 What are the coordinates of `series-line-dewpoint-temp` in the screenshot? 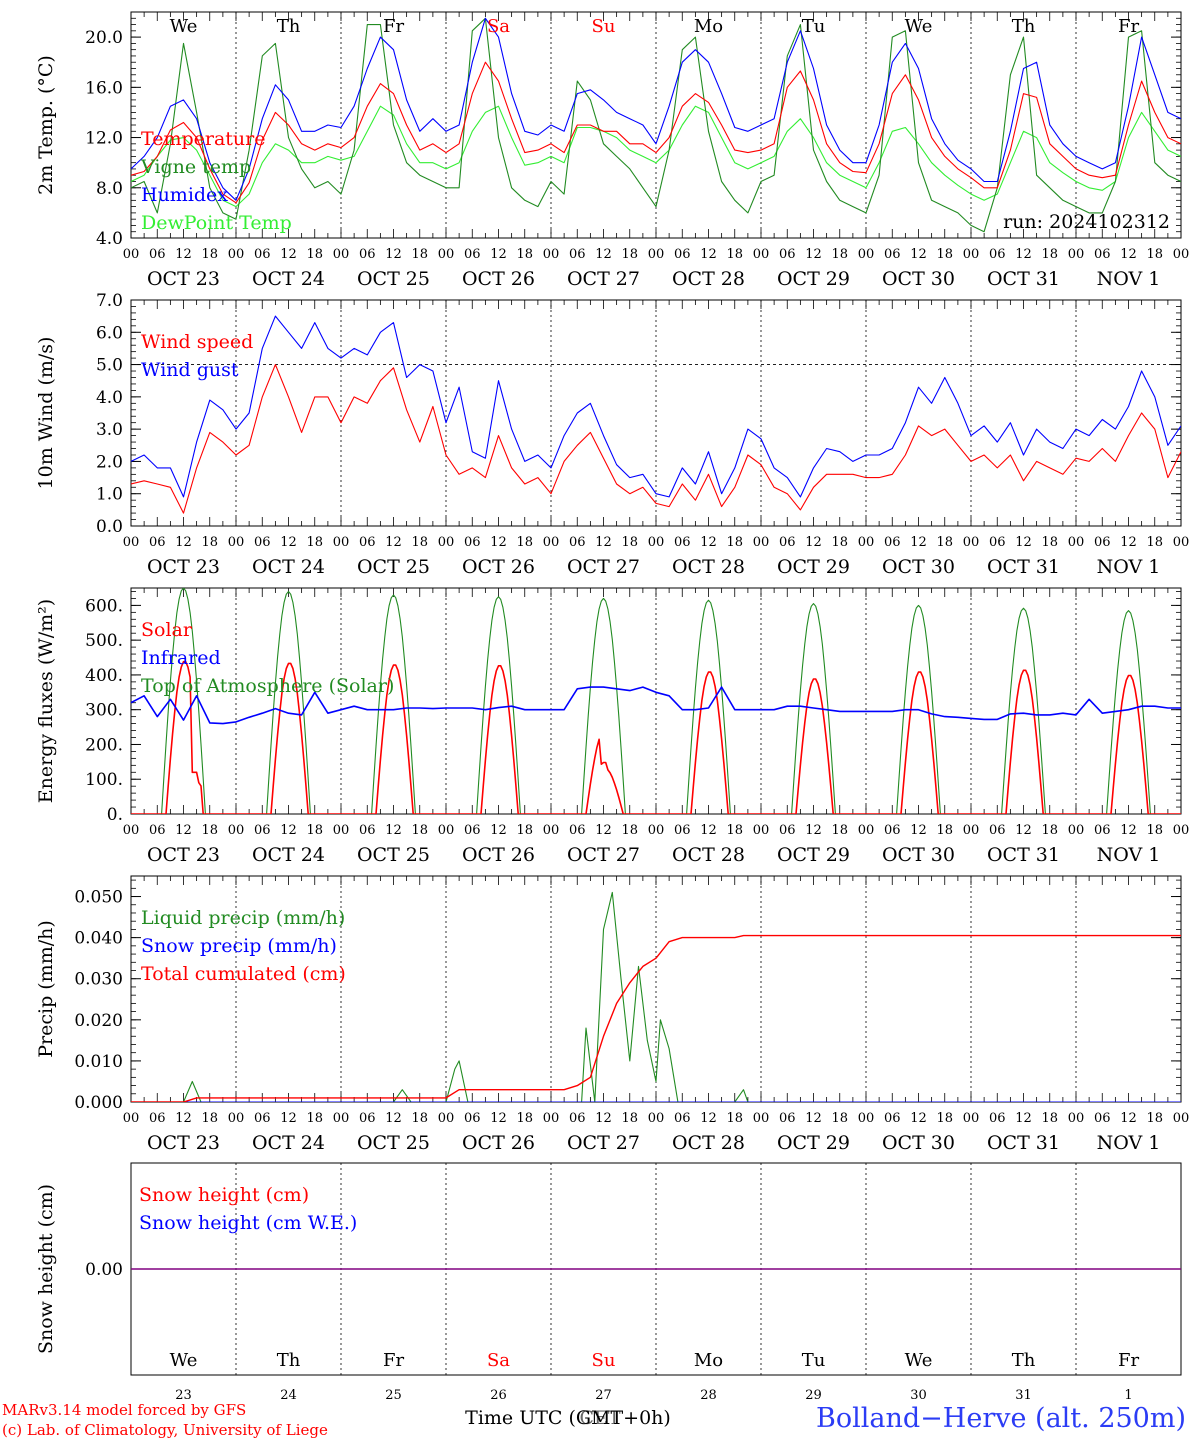 It's located at (656, 156).